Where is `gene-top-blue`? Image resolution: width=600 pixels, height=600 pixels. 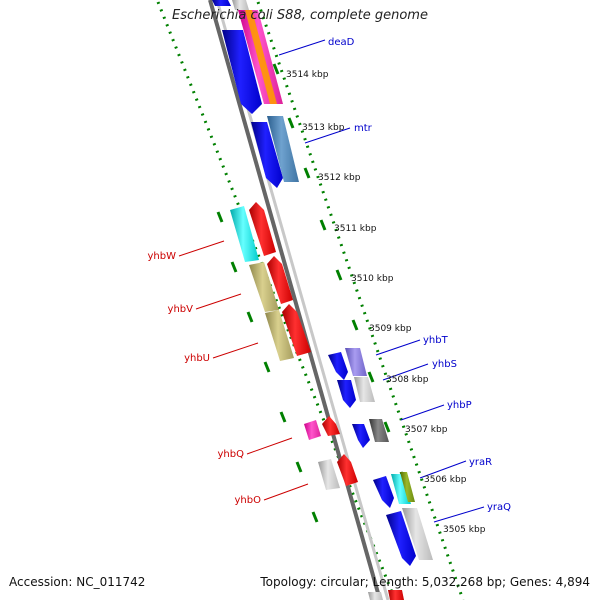
gene-top-blue is located at coordinates (221, 3).